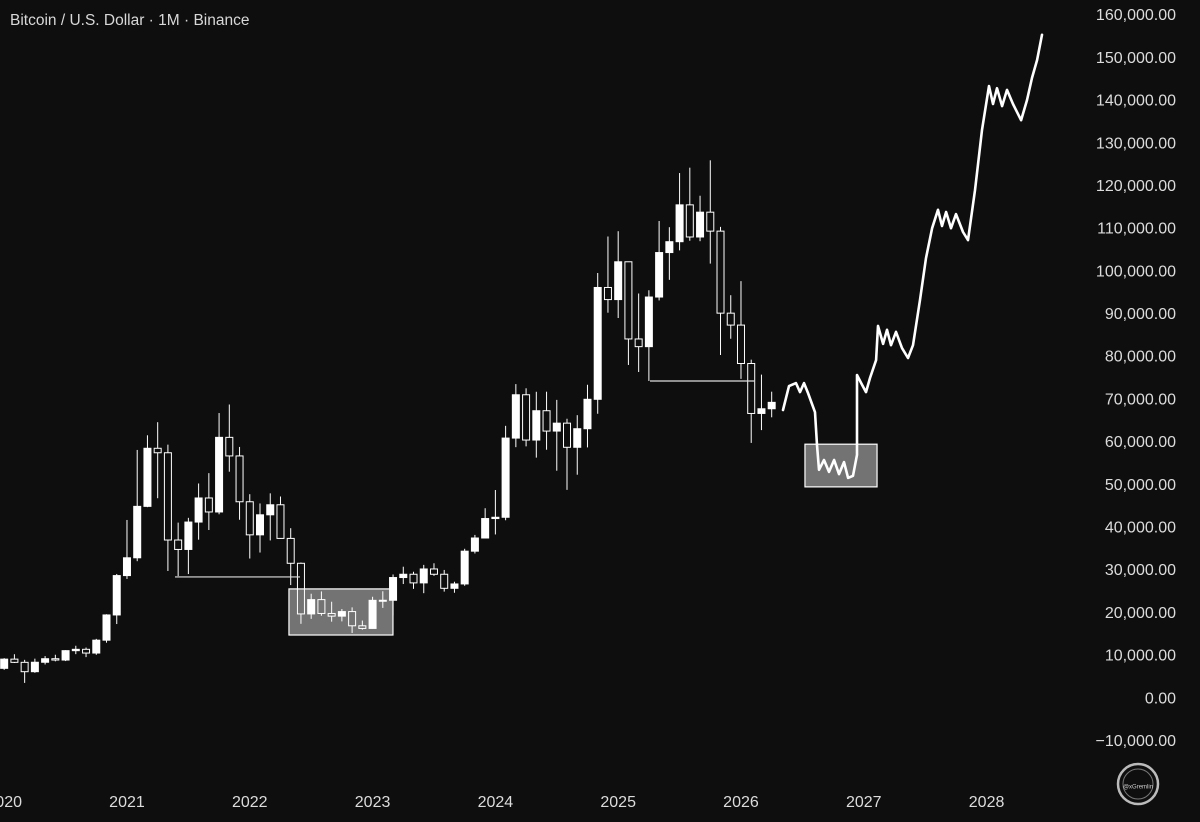  What do you see at coordinates (987, 802) in the screenshot?
I see `x-tick-label: 2028` at bounding box center [987, 802].